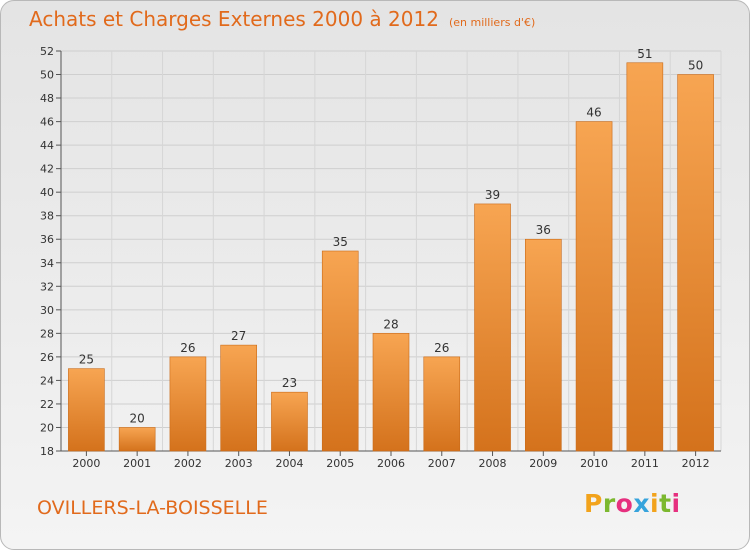 This screenshot has width=750, height=550. I want to click on y-tick-label: 52, so click(47, 51).